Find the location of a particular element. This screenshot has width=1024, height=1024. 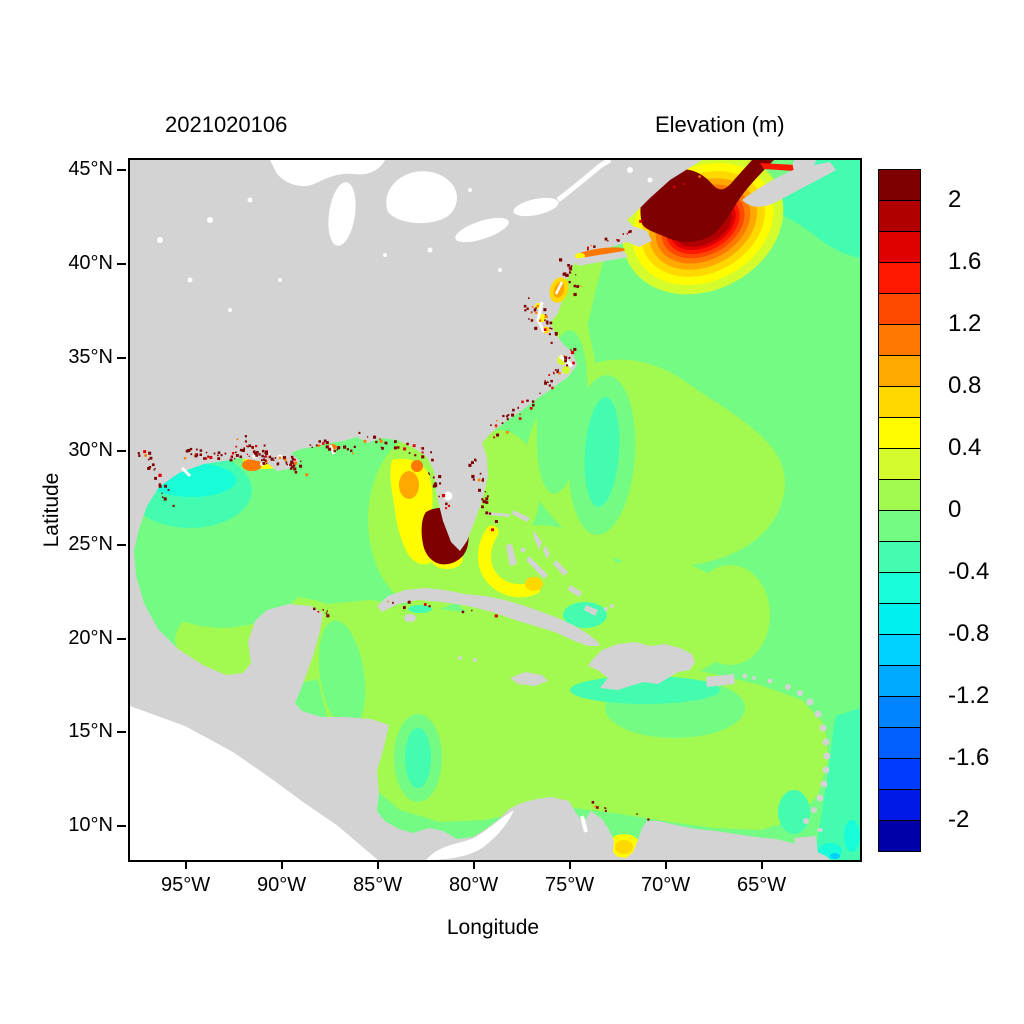

bahamas-islands is located at coordinates (551, 563).